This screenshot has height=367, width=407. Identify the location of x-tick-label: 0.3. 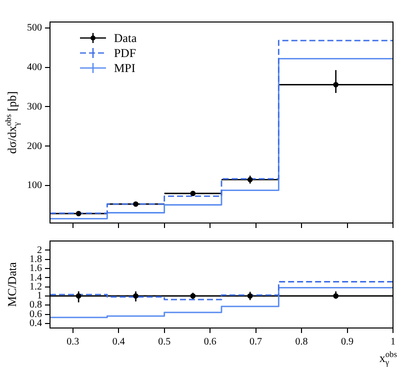
(73, 342).